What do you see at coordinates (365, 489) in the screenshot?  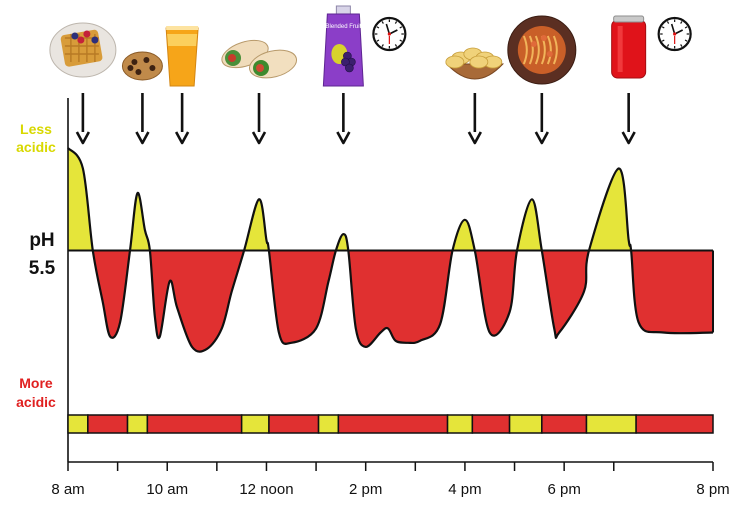 I see `x-tick-label-3: 2 pm` at bounding box center [365, 489].